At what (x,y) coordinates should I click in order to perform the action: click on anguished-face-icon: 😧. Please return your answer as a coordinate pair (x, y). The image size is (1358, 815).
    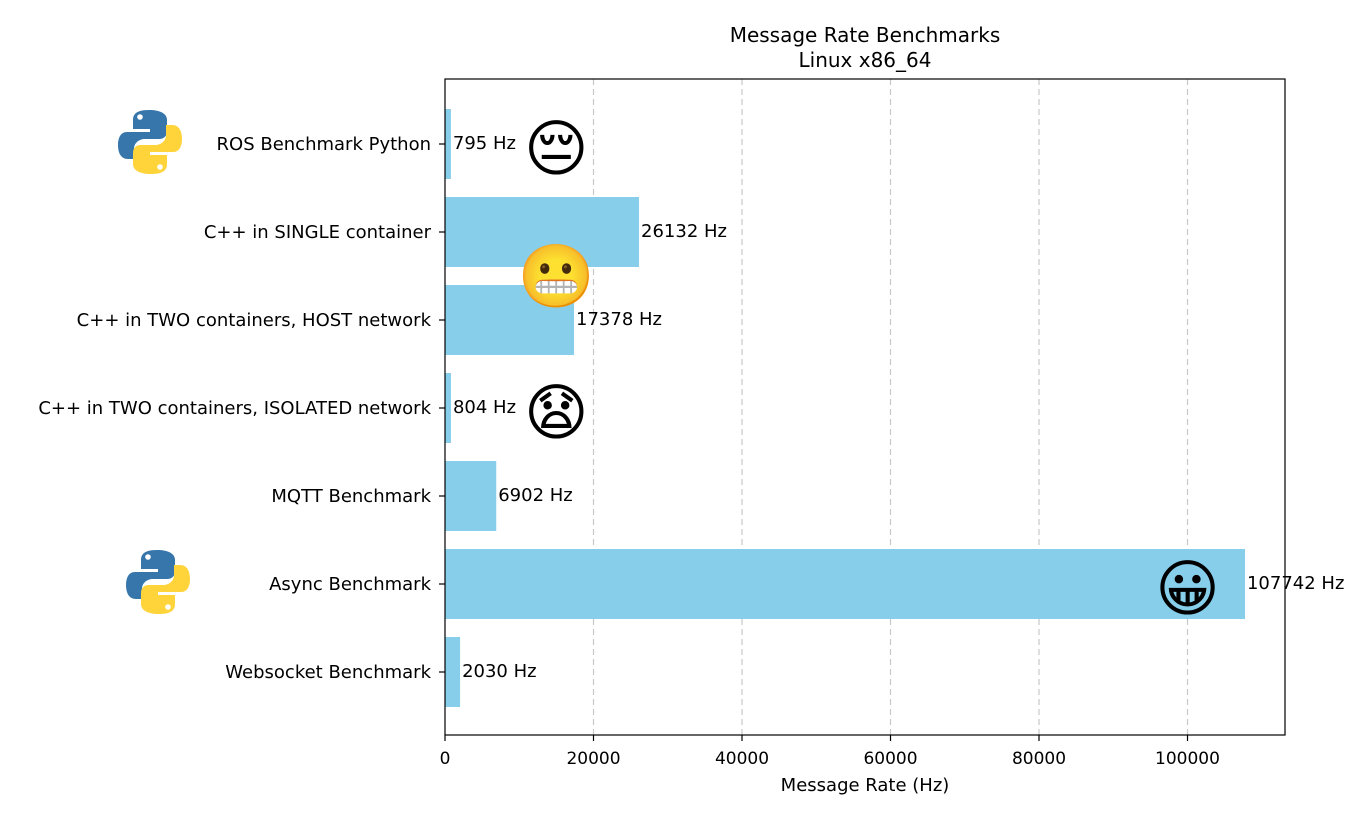
    Looking at the image, I should click on (556, 412).